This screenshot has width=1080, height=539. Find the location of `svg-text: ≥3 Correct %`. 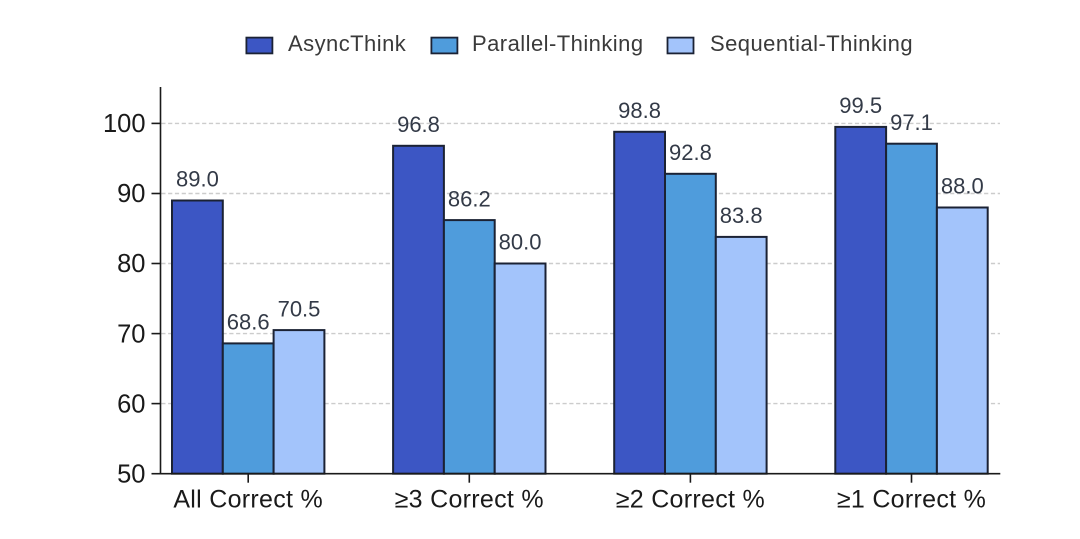

svg-text: ≥3 Correct % is located at coordinates (469, 500).